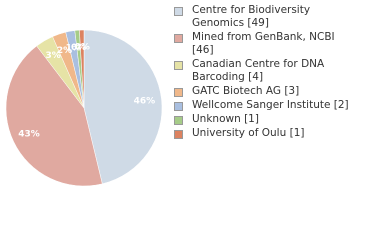 Image resolution: width=380 pixels, height=240 pixels. I want to click on legend-item: GATC Biotech AG [3], so click(262, 91).